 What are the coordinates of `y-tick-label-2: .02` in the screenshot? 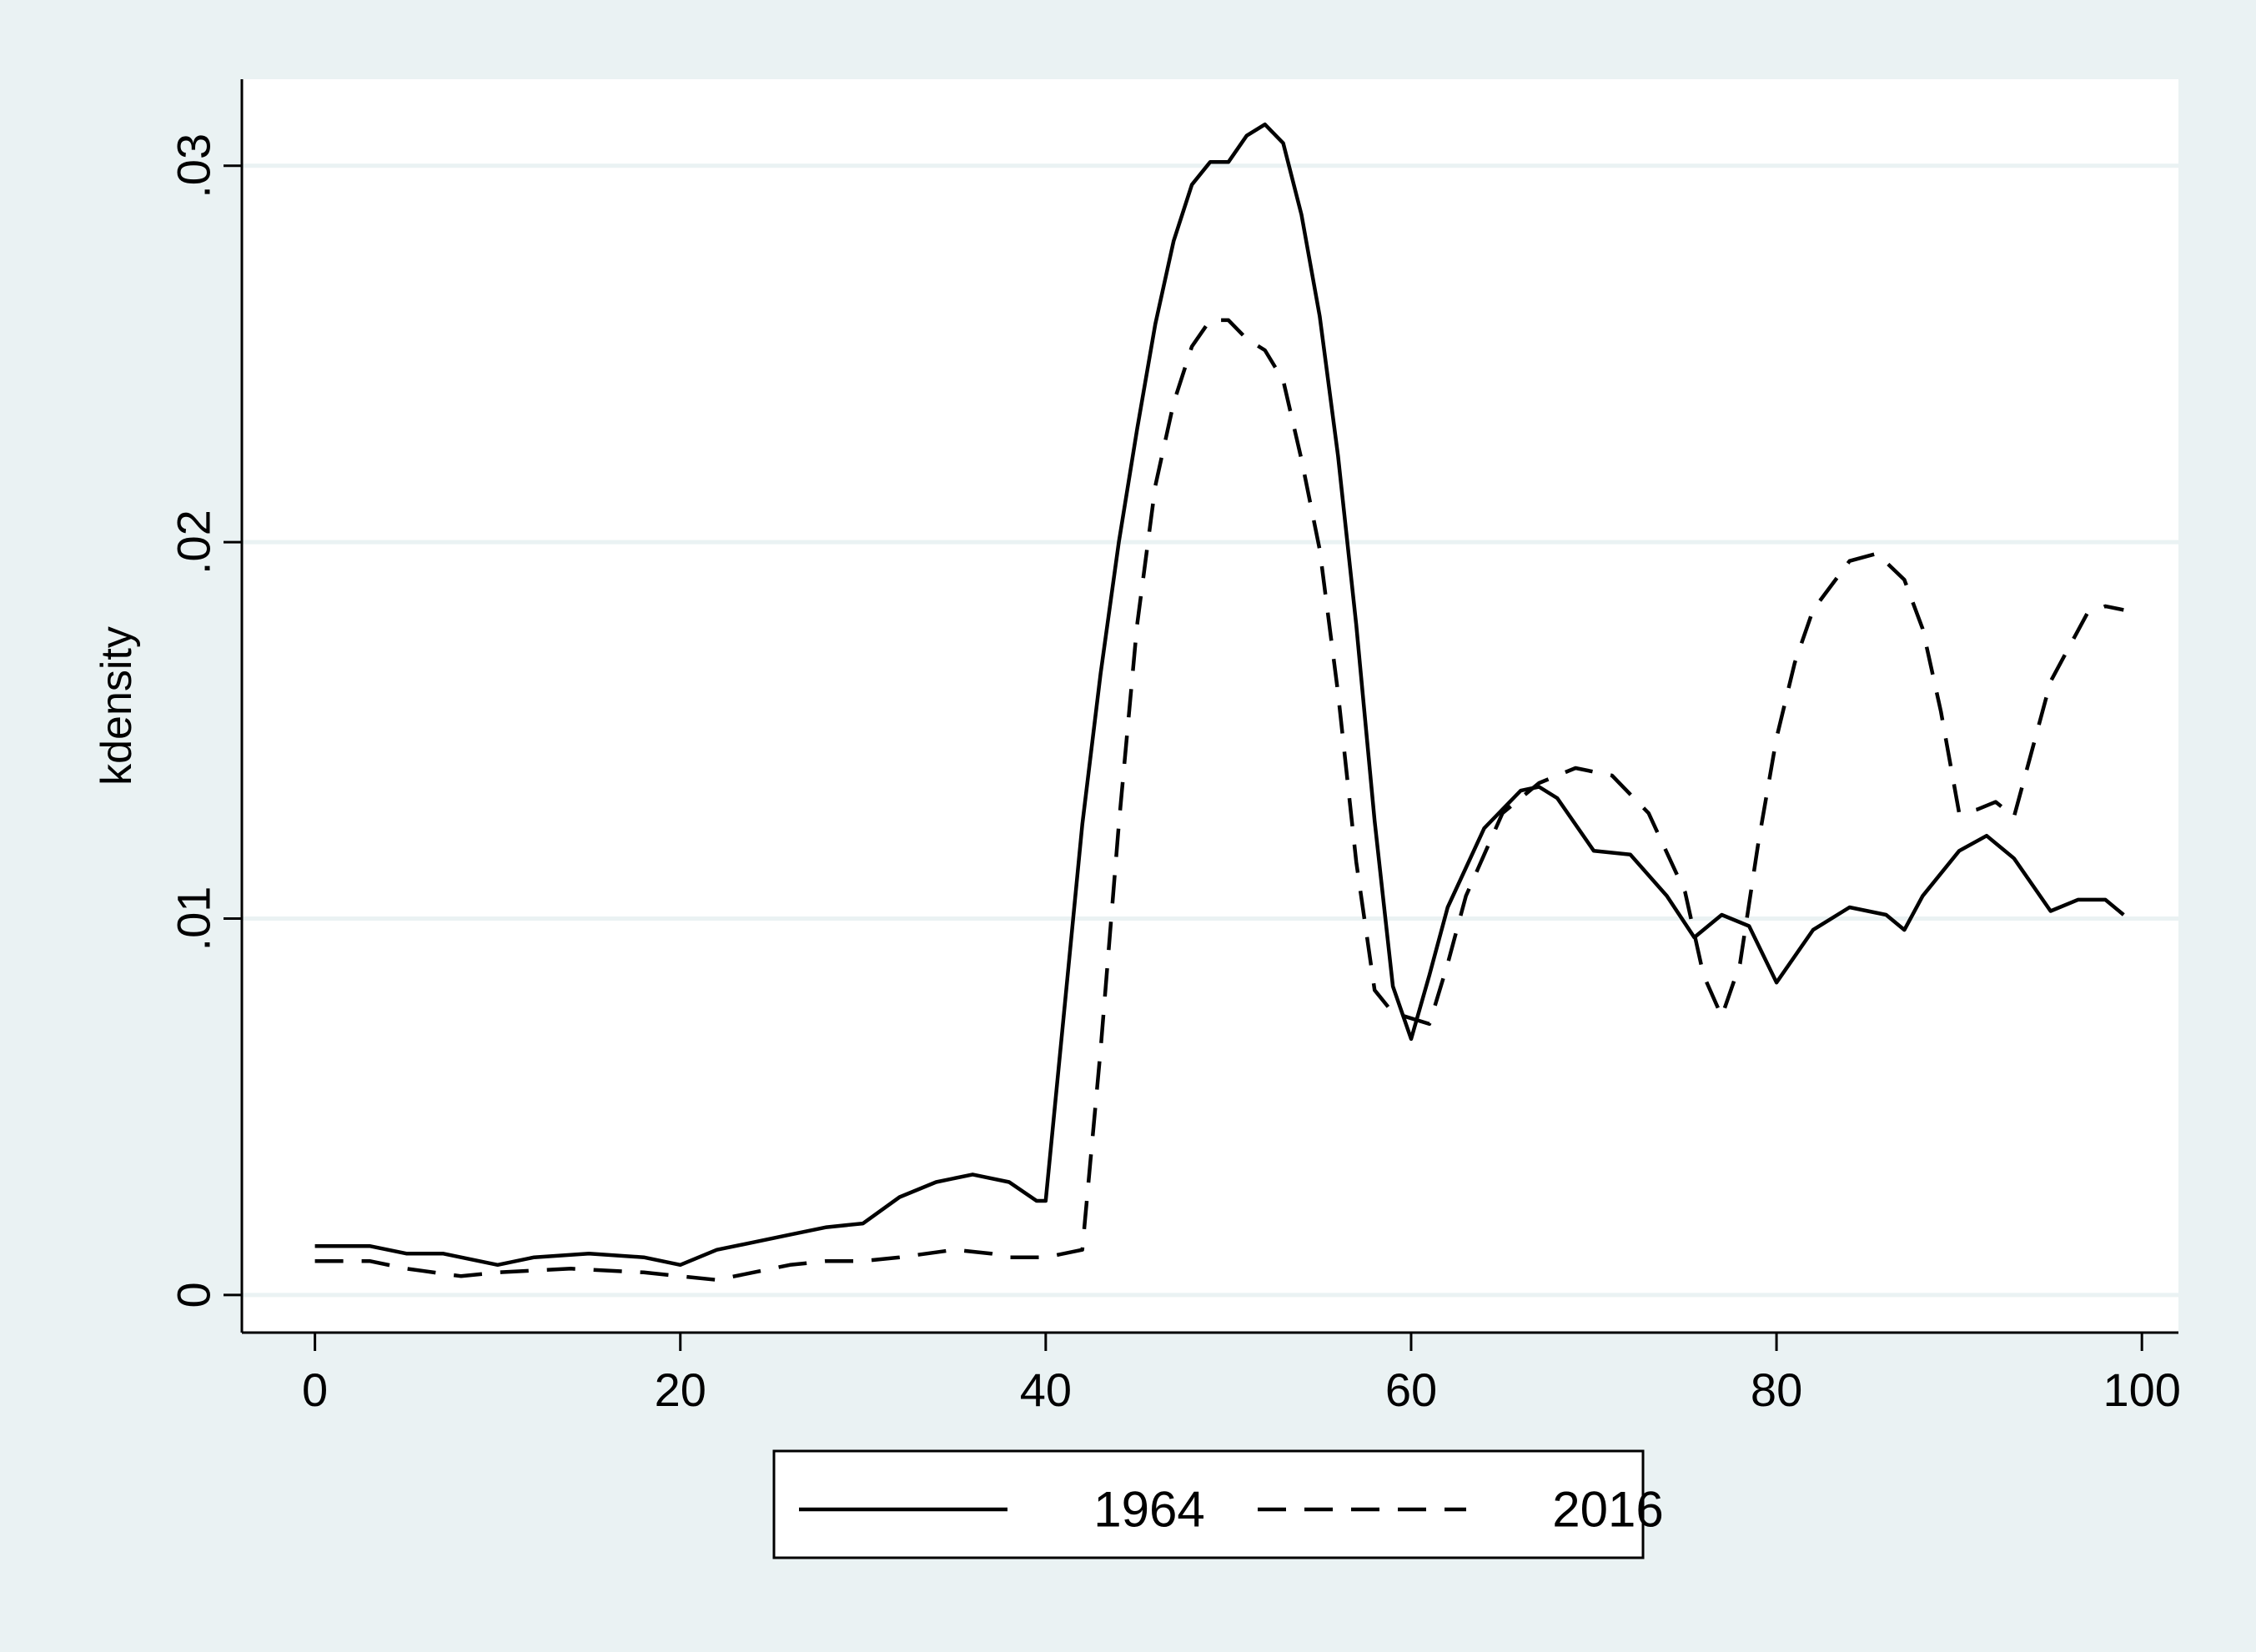 It's located at (194, 542).